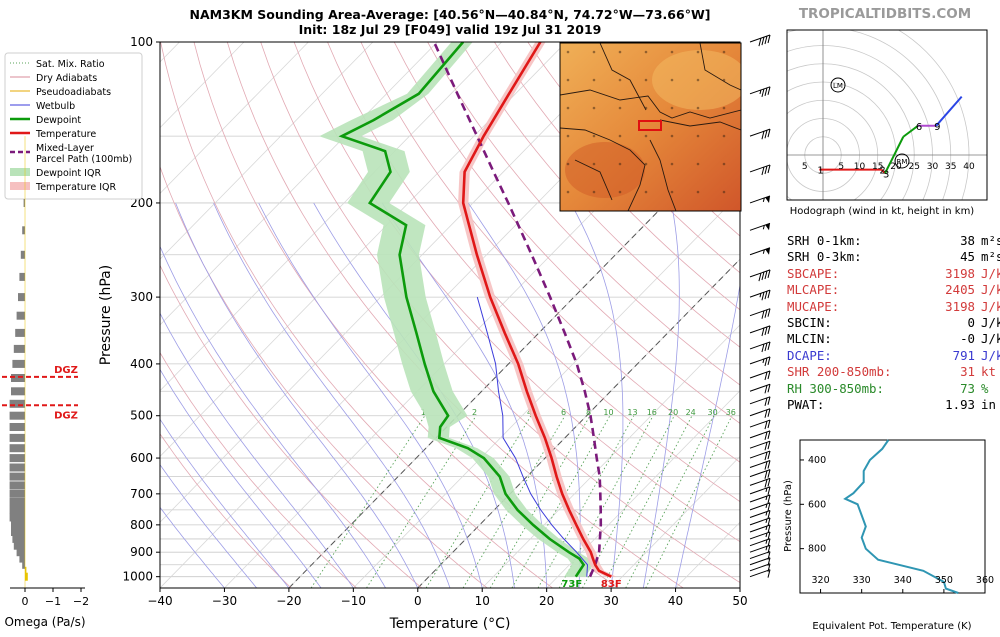 Image resolution: width=1000 pixels, height=637 pixels. Describe the element at coordinates (141, 525) in the screenshot. I see `y-tick-label: 800` at that location.